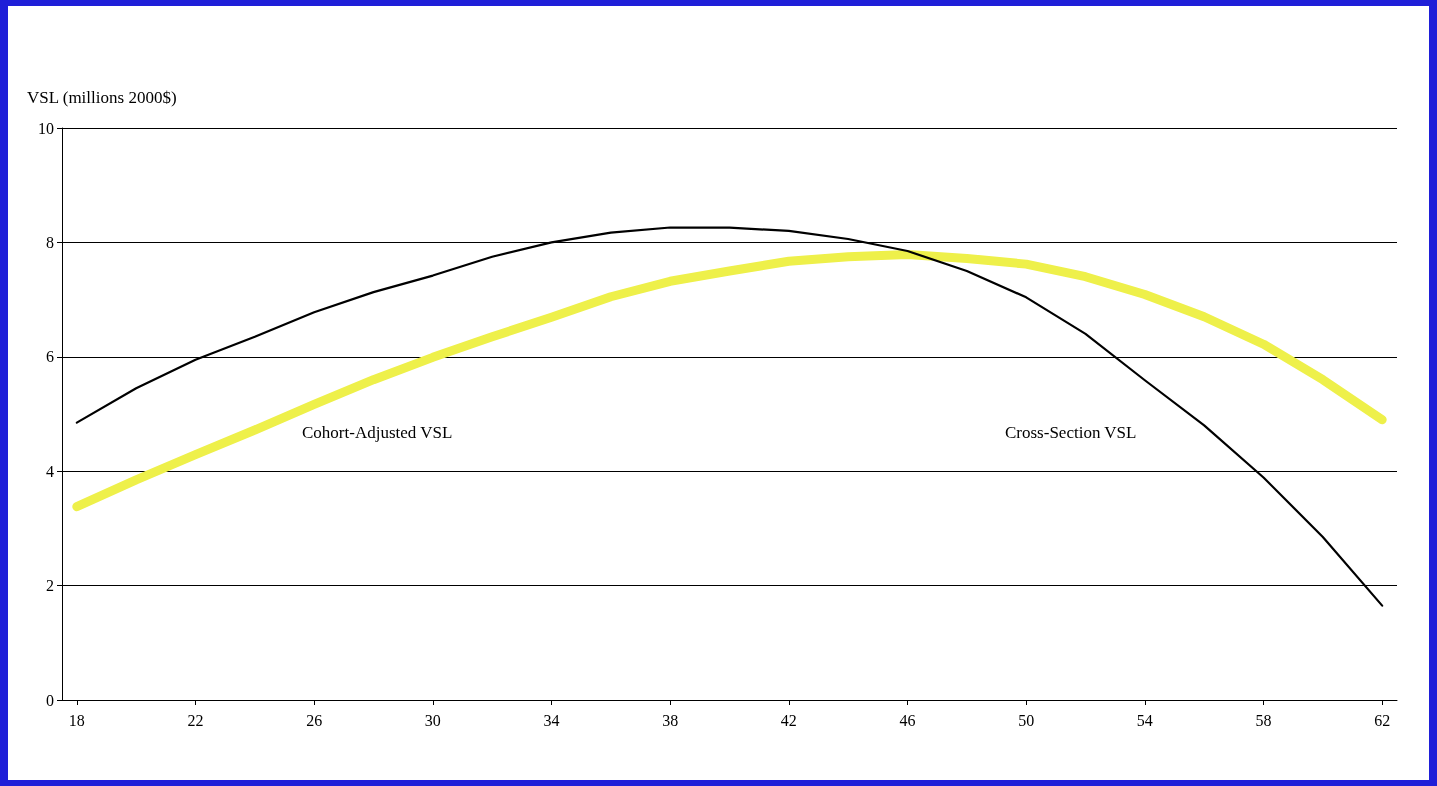 This screenshot has height=786, width=1437. What do you see at coordinates (1263, 720) in the screenshot?
I see `x-tick-label: 58` at bounding box center [1263, 720].